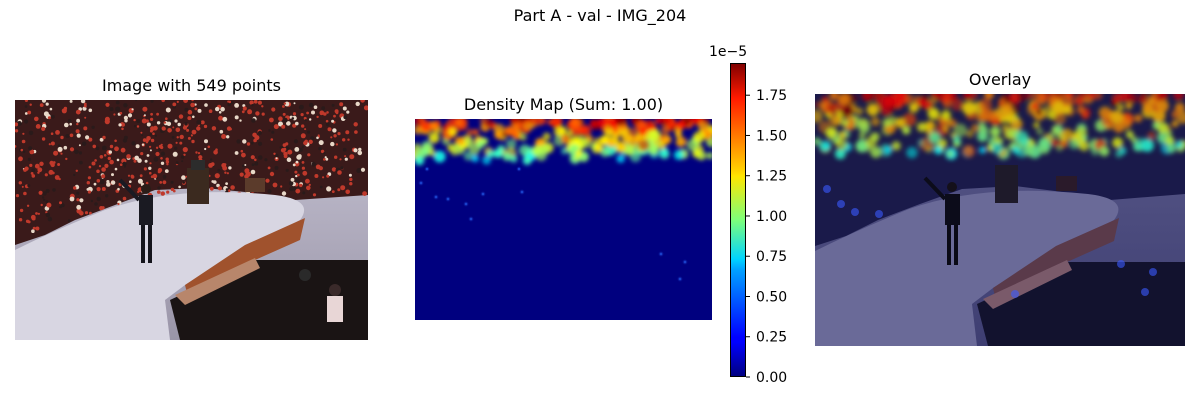  I want to click on density-point, so click(522, 192).